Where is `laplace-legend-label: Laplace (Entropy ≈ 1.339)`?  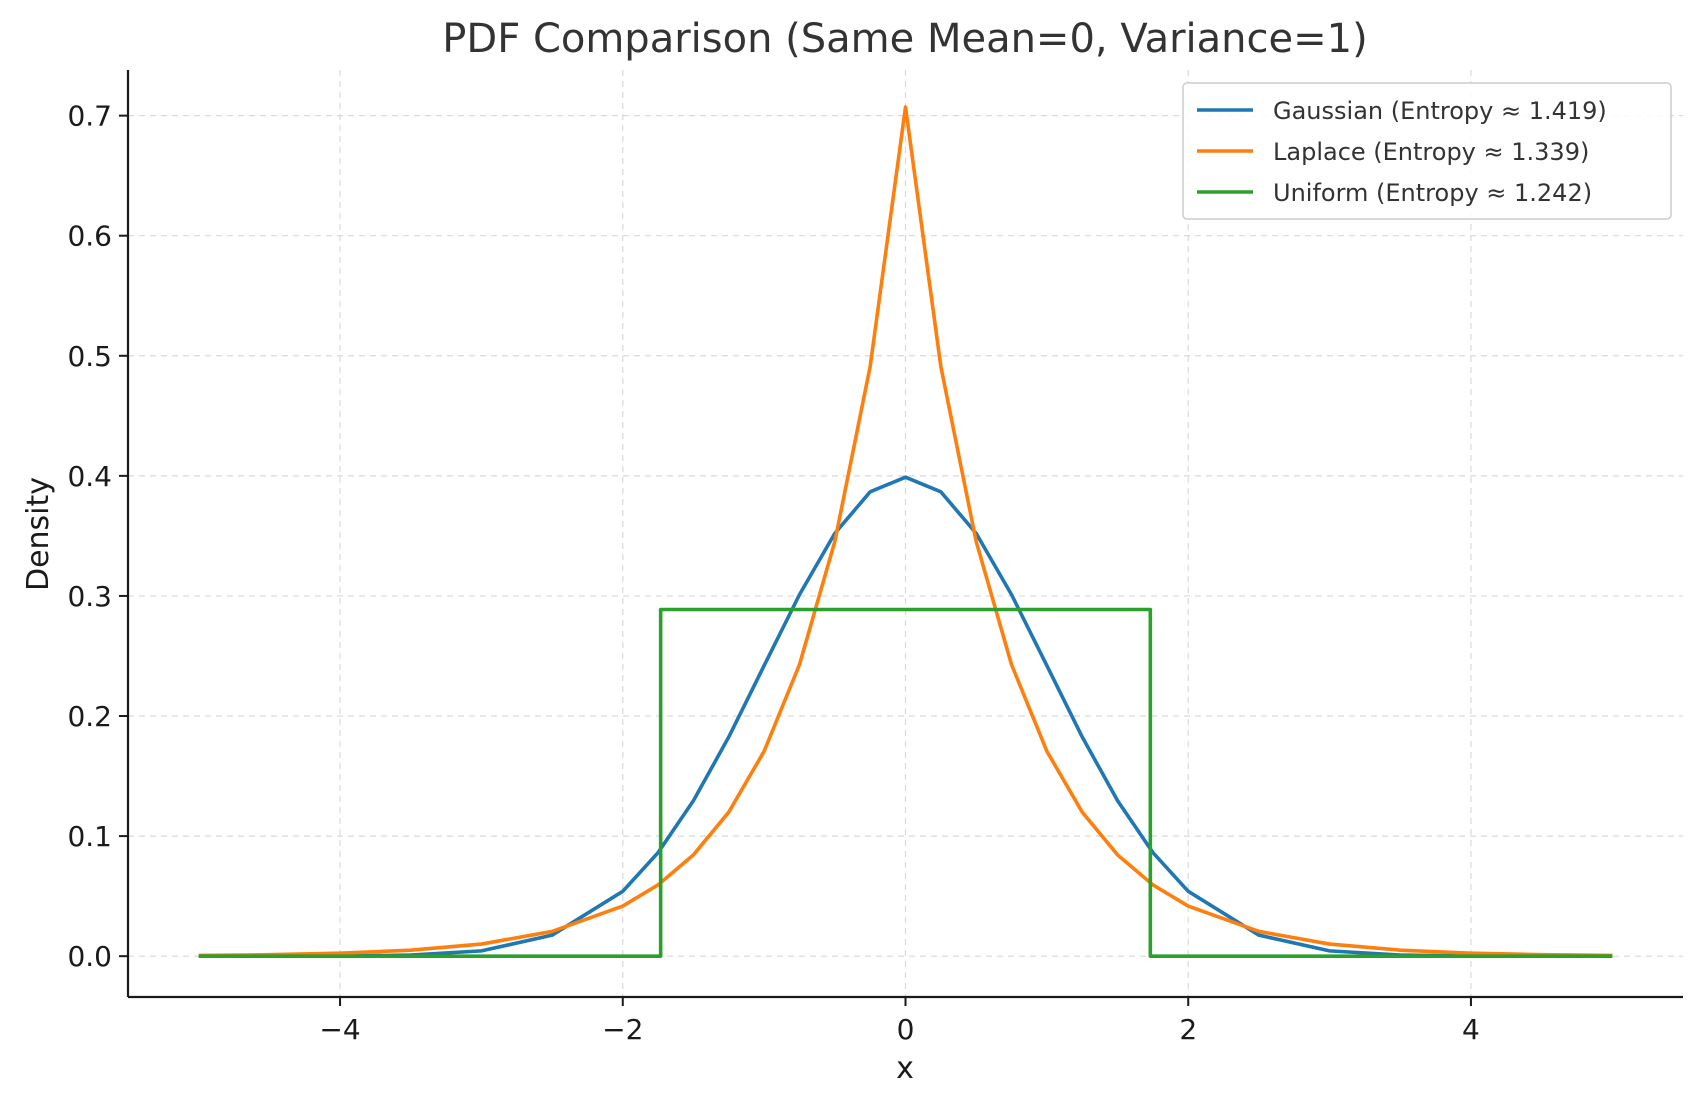
laplace-legend-label: Laplace (Entropy ≈ 1.339) is located at coordinates (1431, 152).